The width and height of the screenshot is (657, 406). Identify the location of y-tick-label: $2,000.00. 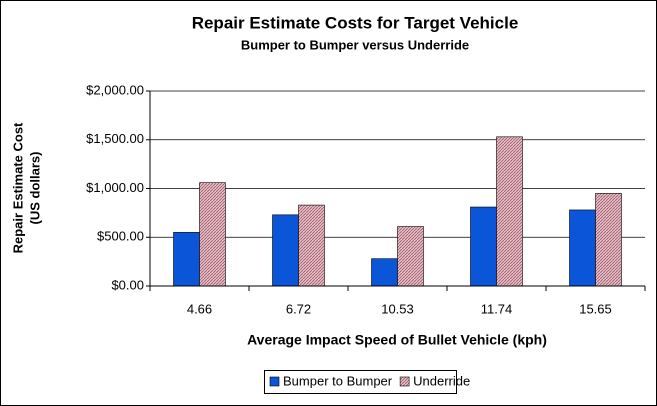
(115, 89).